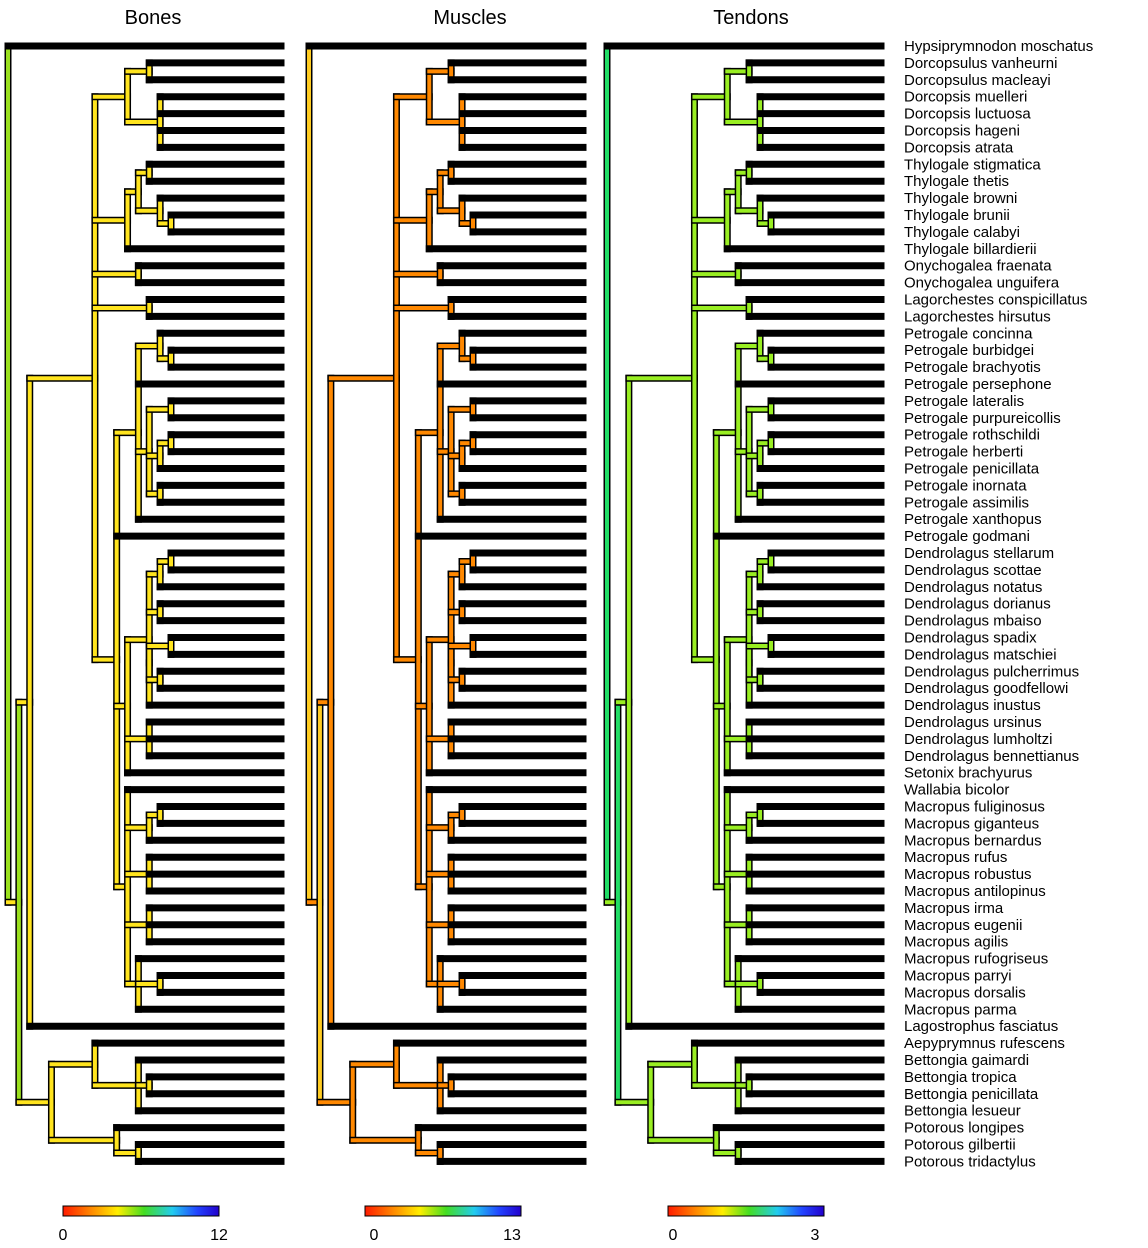 This screenshot has width=1148, height=1248. What do you see at coordinates (963, 452) in the screenshot?
I see `taxon-label: Petrogale herberti` at bounding box center [963, 452].